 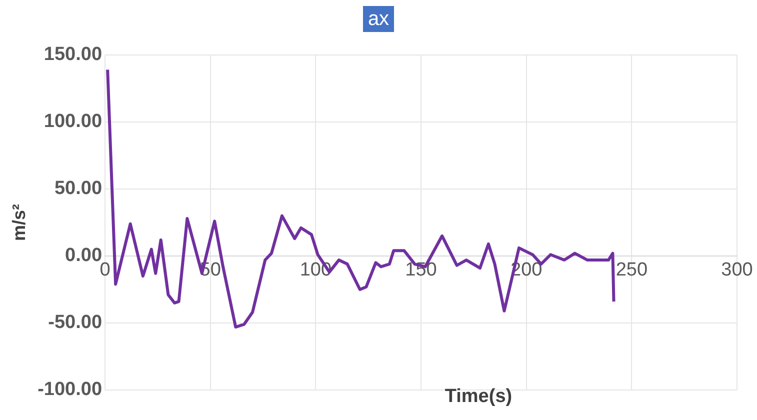 What do you see at coordinates (632, 270) in the screenshot?
I see `x-tick-label: 250` at bounding box center [632, 270].